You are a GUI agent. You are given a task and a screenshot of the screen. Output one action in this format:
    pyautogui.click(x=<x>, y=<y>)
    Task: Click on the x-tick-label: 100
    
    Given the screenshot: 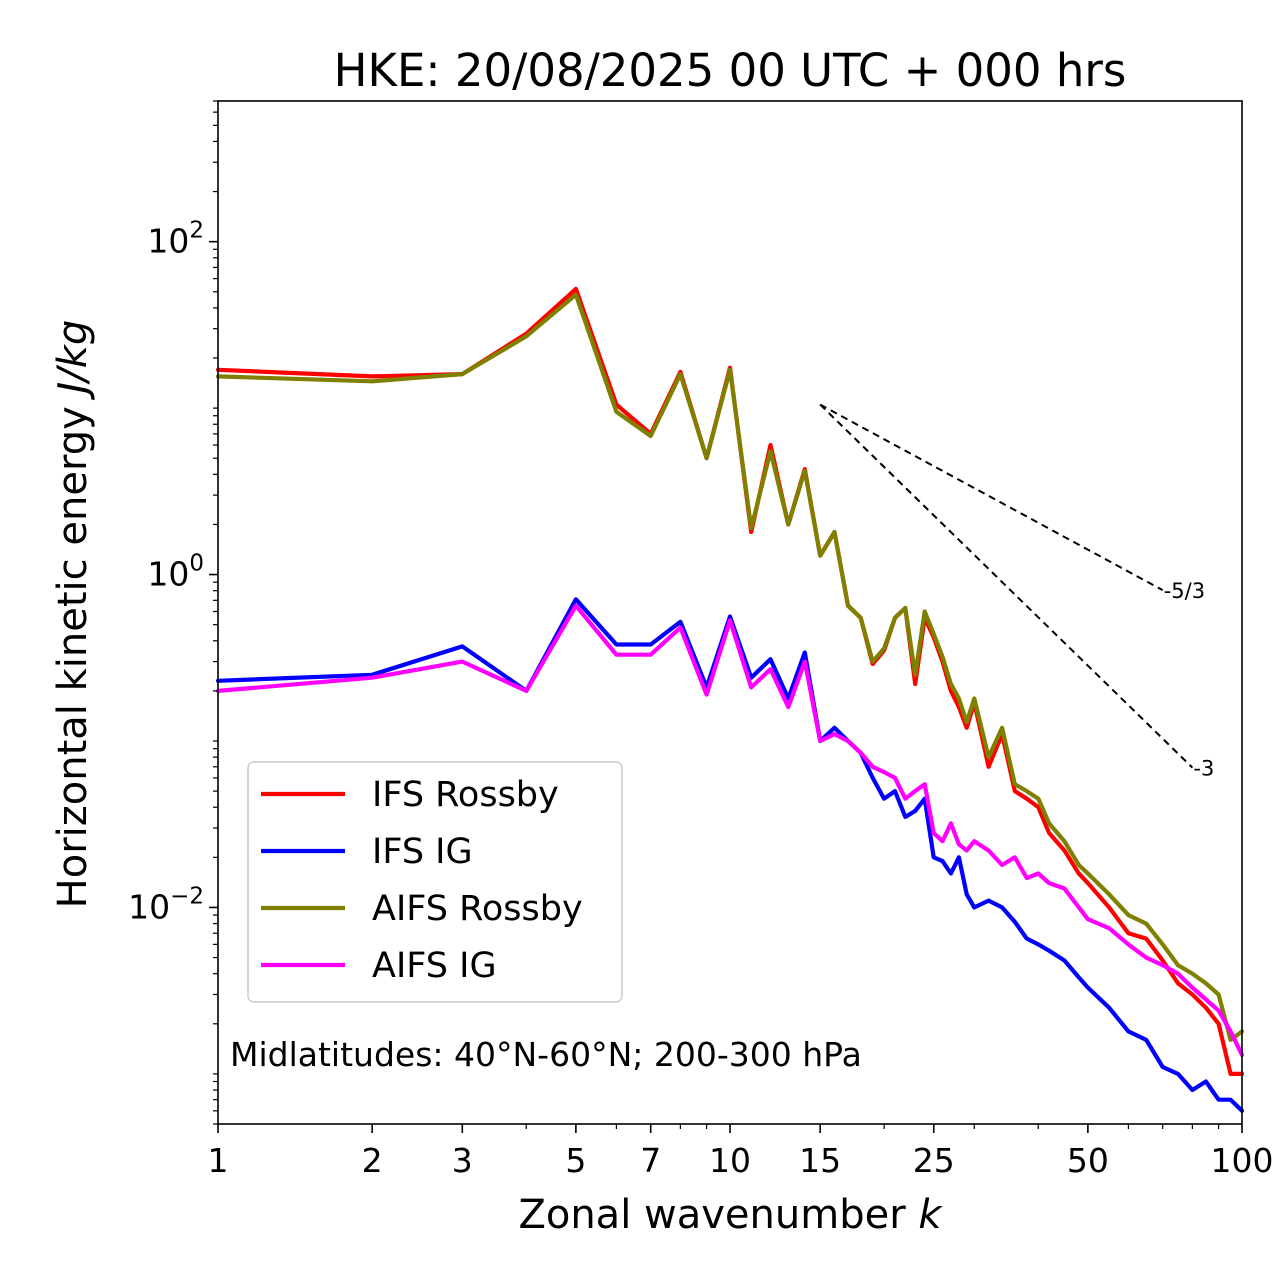 What is the action you would take?
    pyautogui.click(x=1242, y=1160)
    